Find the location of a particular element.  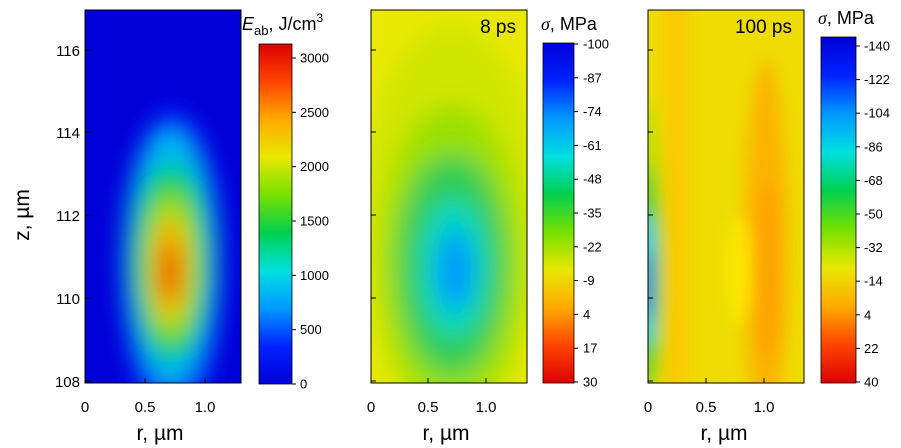

colorbar-c-ticks: -140 -122 -104 -86 -68 -50 -32 -14 4 22 40 is located at coordinates (873, 214).